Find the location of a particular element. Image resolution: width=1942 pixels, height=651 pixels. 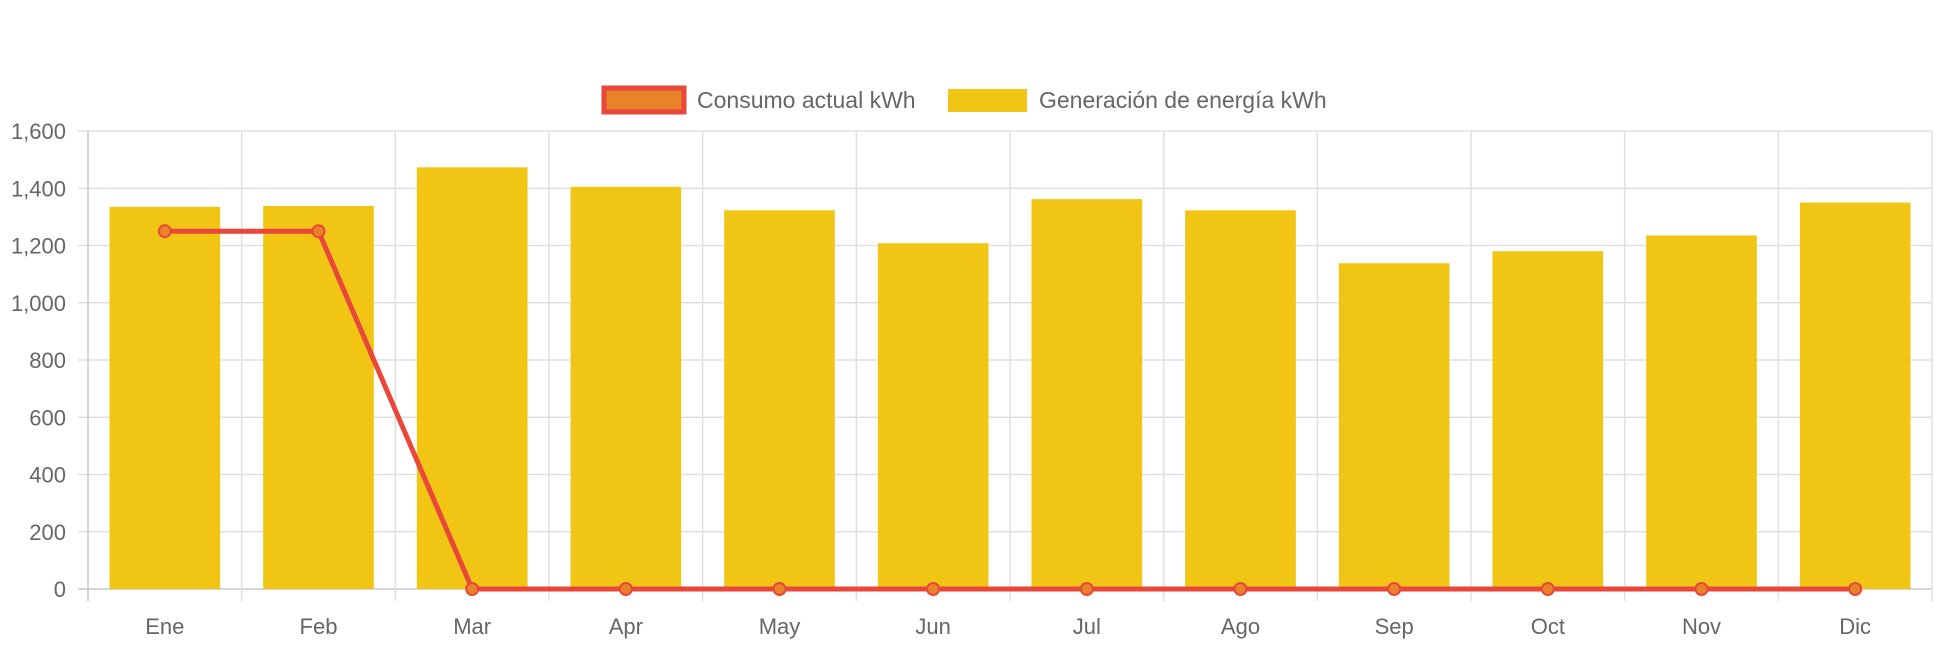

bar-oct is located at coordinates (1548, 420).